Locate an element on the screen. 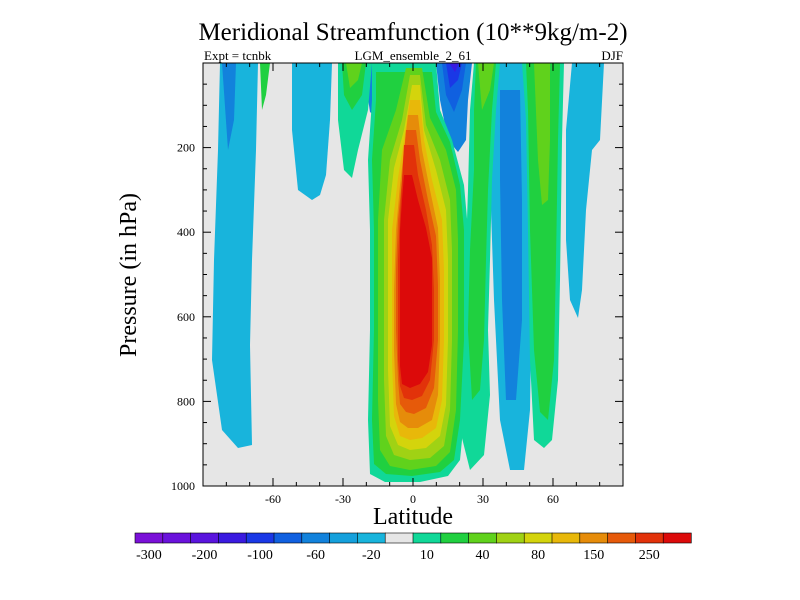  contour-neg-left-inner is located at coordinates (229, 106).